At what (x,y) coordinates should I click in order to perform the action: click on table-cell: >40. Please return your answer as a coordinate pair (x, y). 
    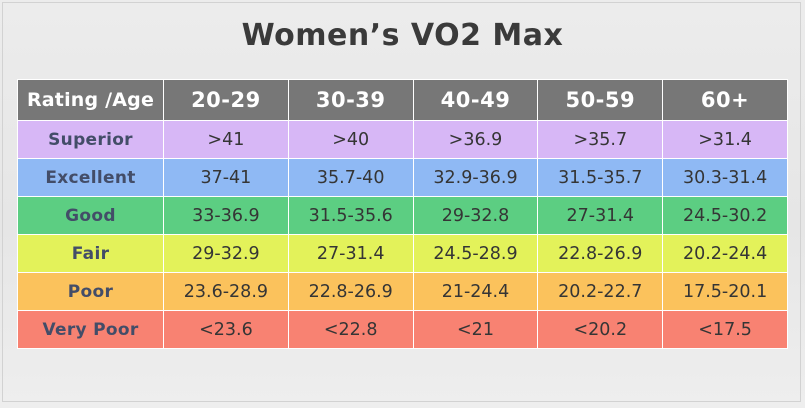
    Looking at the image, I should click on (350, 139).